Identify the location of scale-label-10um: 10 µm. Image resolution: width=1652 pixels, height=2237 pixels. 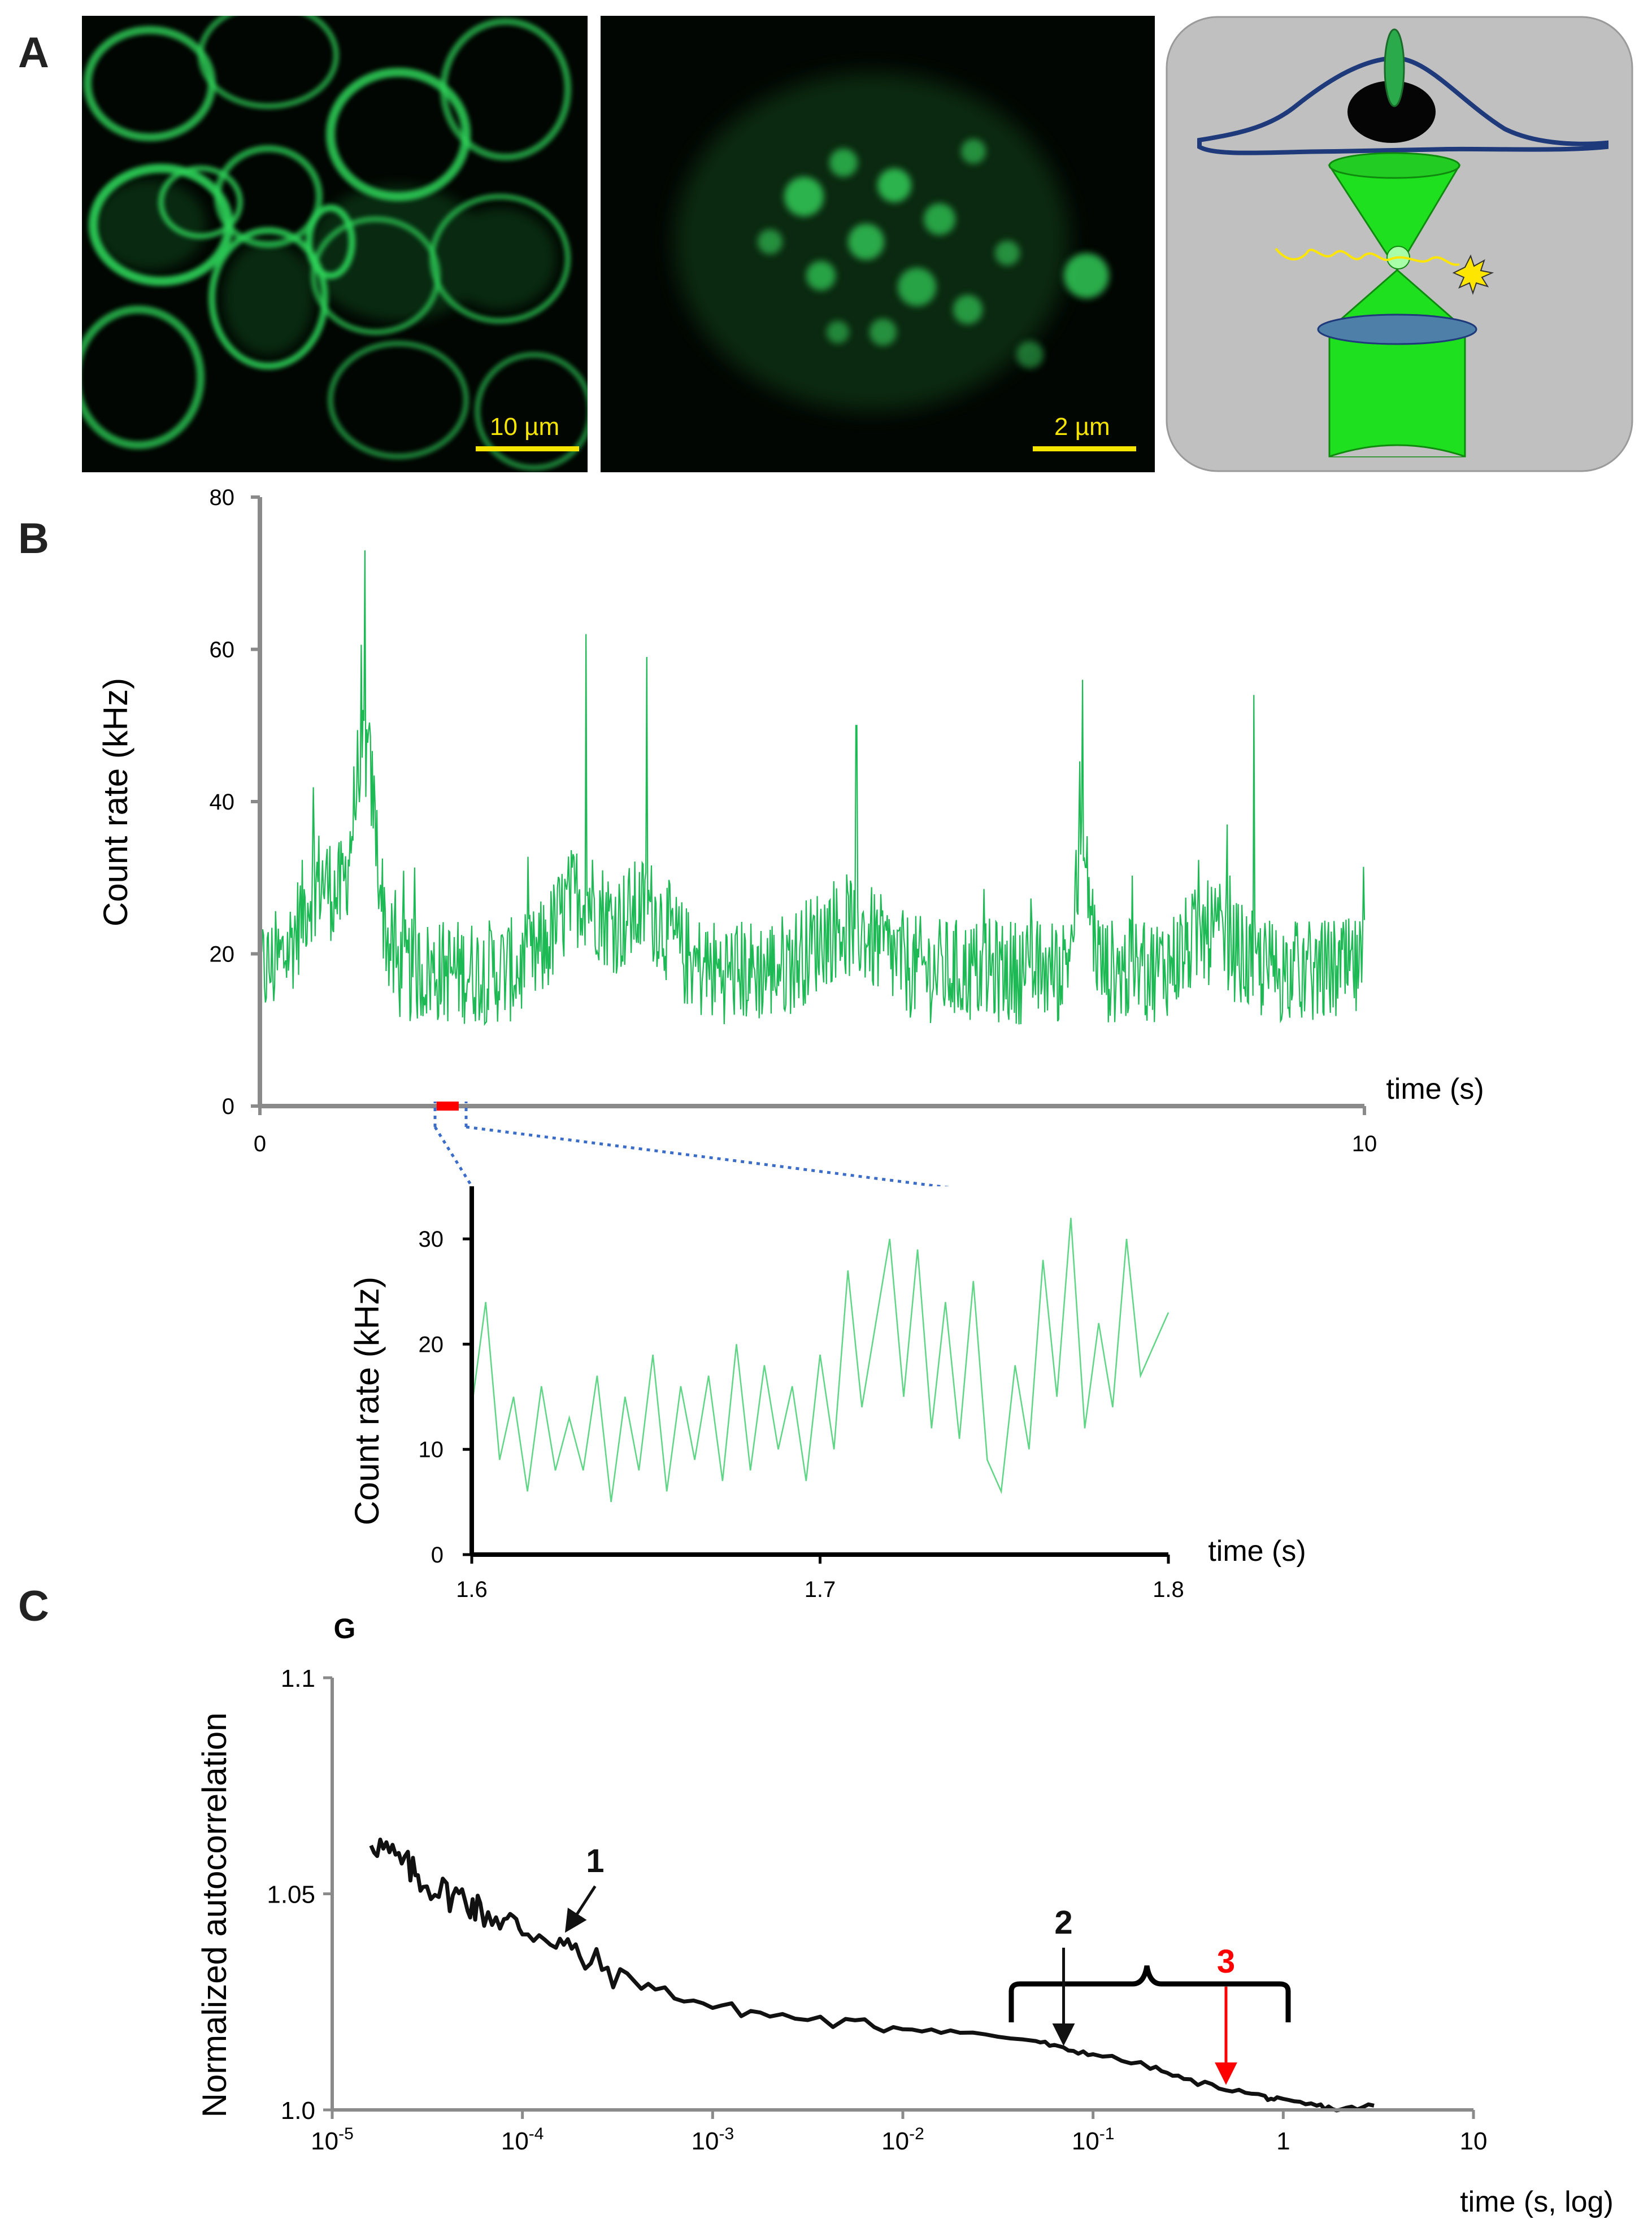
(525, 427).